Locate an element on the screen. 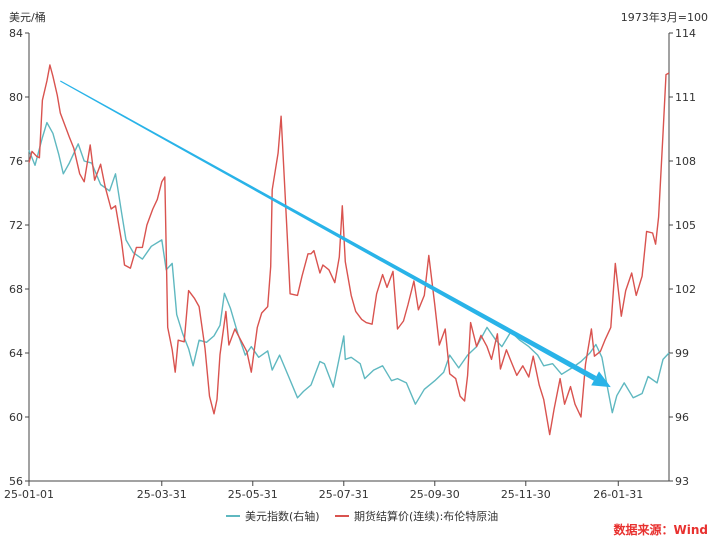 This screenshot has height=544, width=719. x-tick-label: 25-09-30 is located at coordinates (435, 494).